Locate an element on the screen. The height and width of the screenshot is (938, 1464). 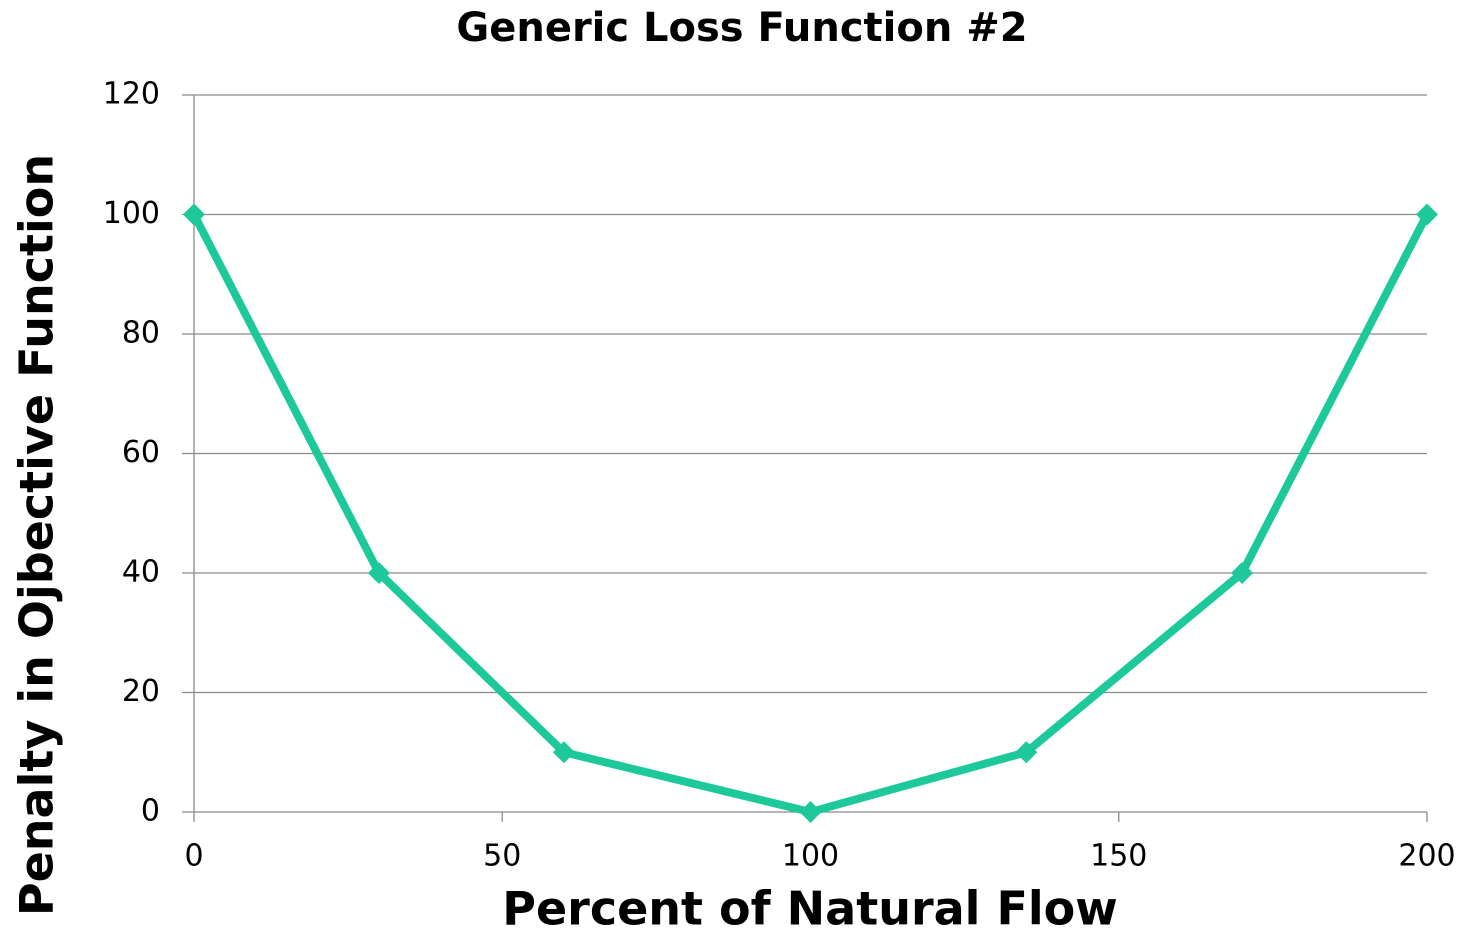
y-tick-label: 120 is located at coordinates (131, 94).